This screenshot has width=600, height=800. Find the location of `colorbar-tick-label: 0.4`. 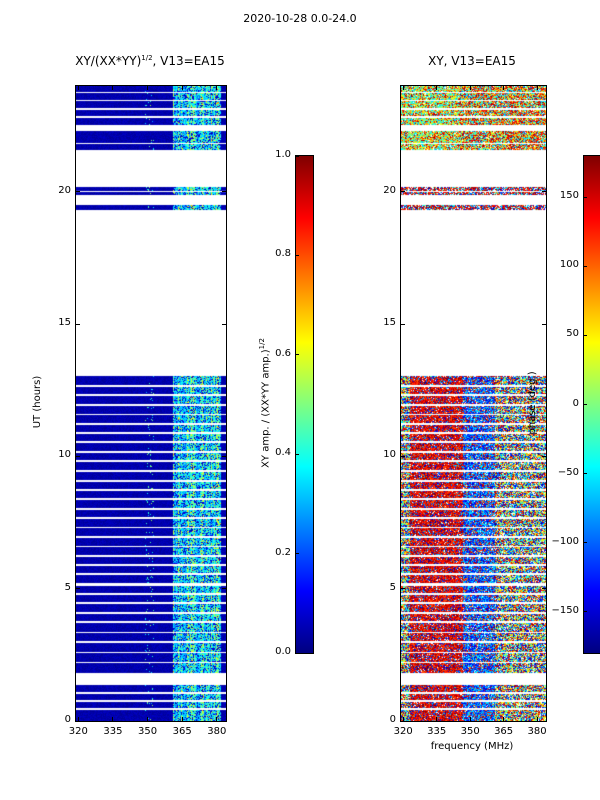

colorbar-tick-label: 0.4 is located at coordinates (283, 453).